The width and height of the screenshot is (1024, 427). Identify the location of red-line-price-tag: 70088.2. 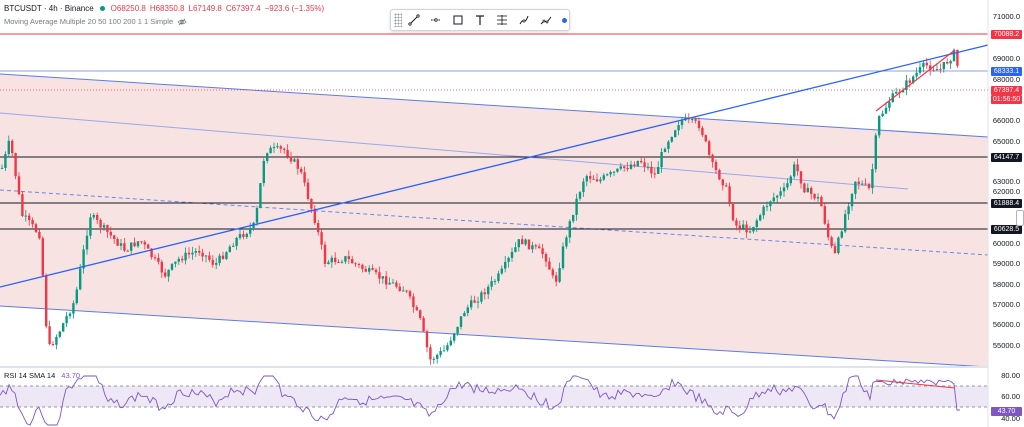
(1006, 34).